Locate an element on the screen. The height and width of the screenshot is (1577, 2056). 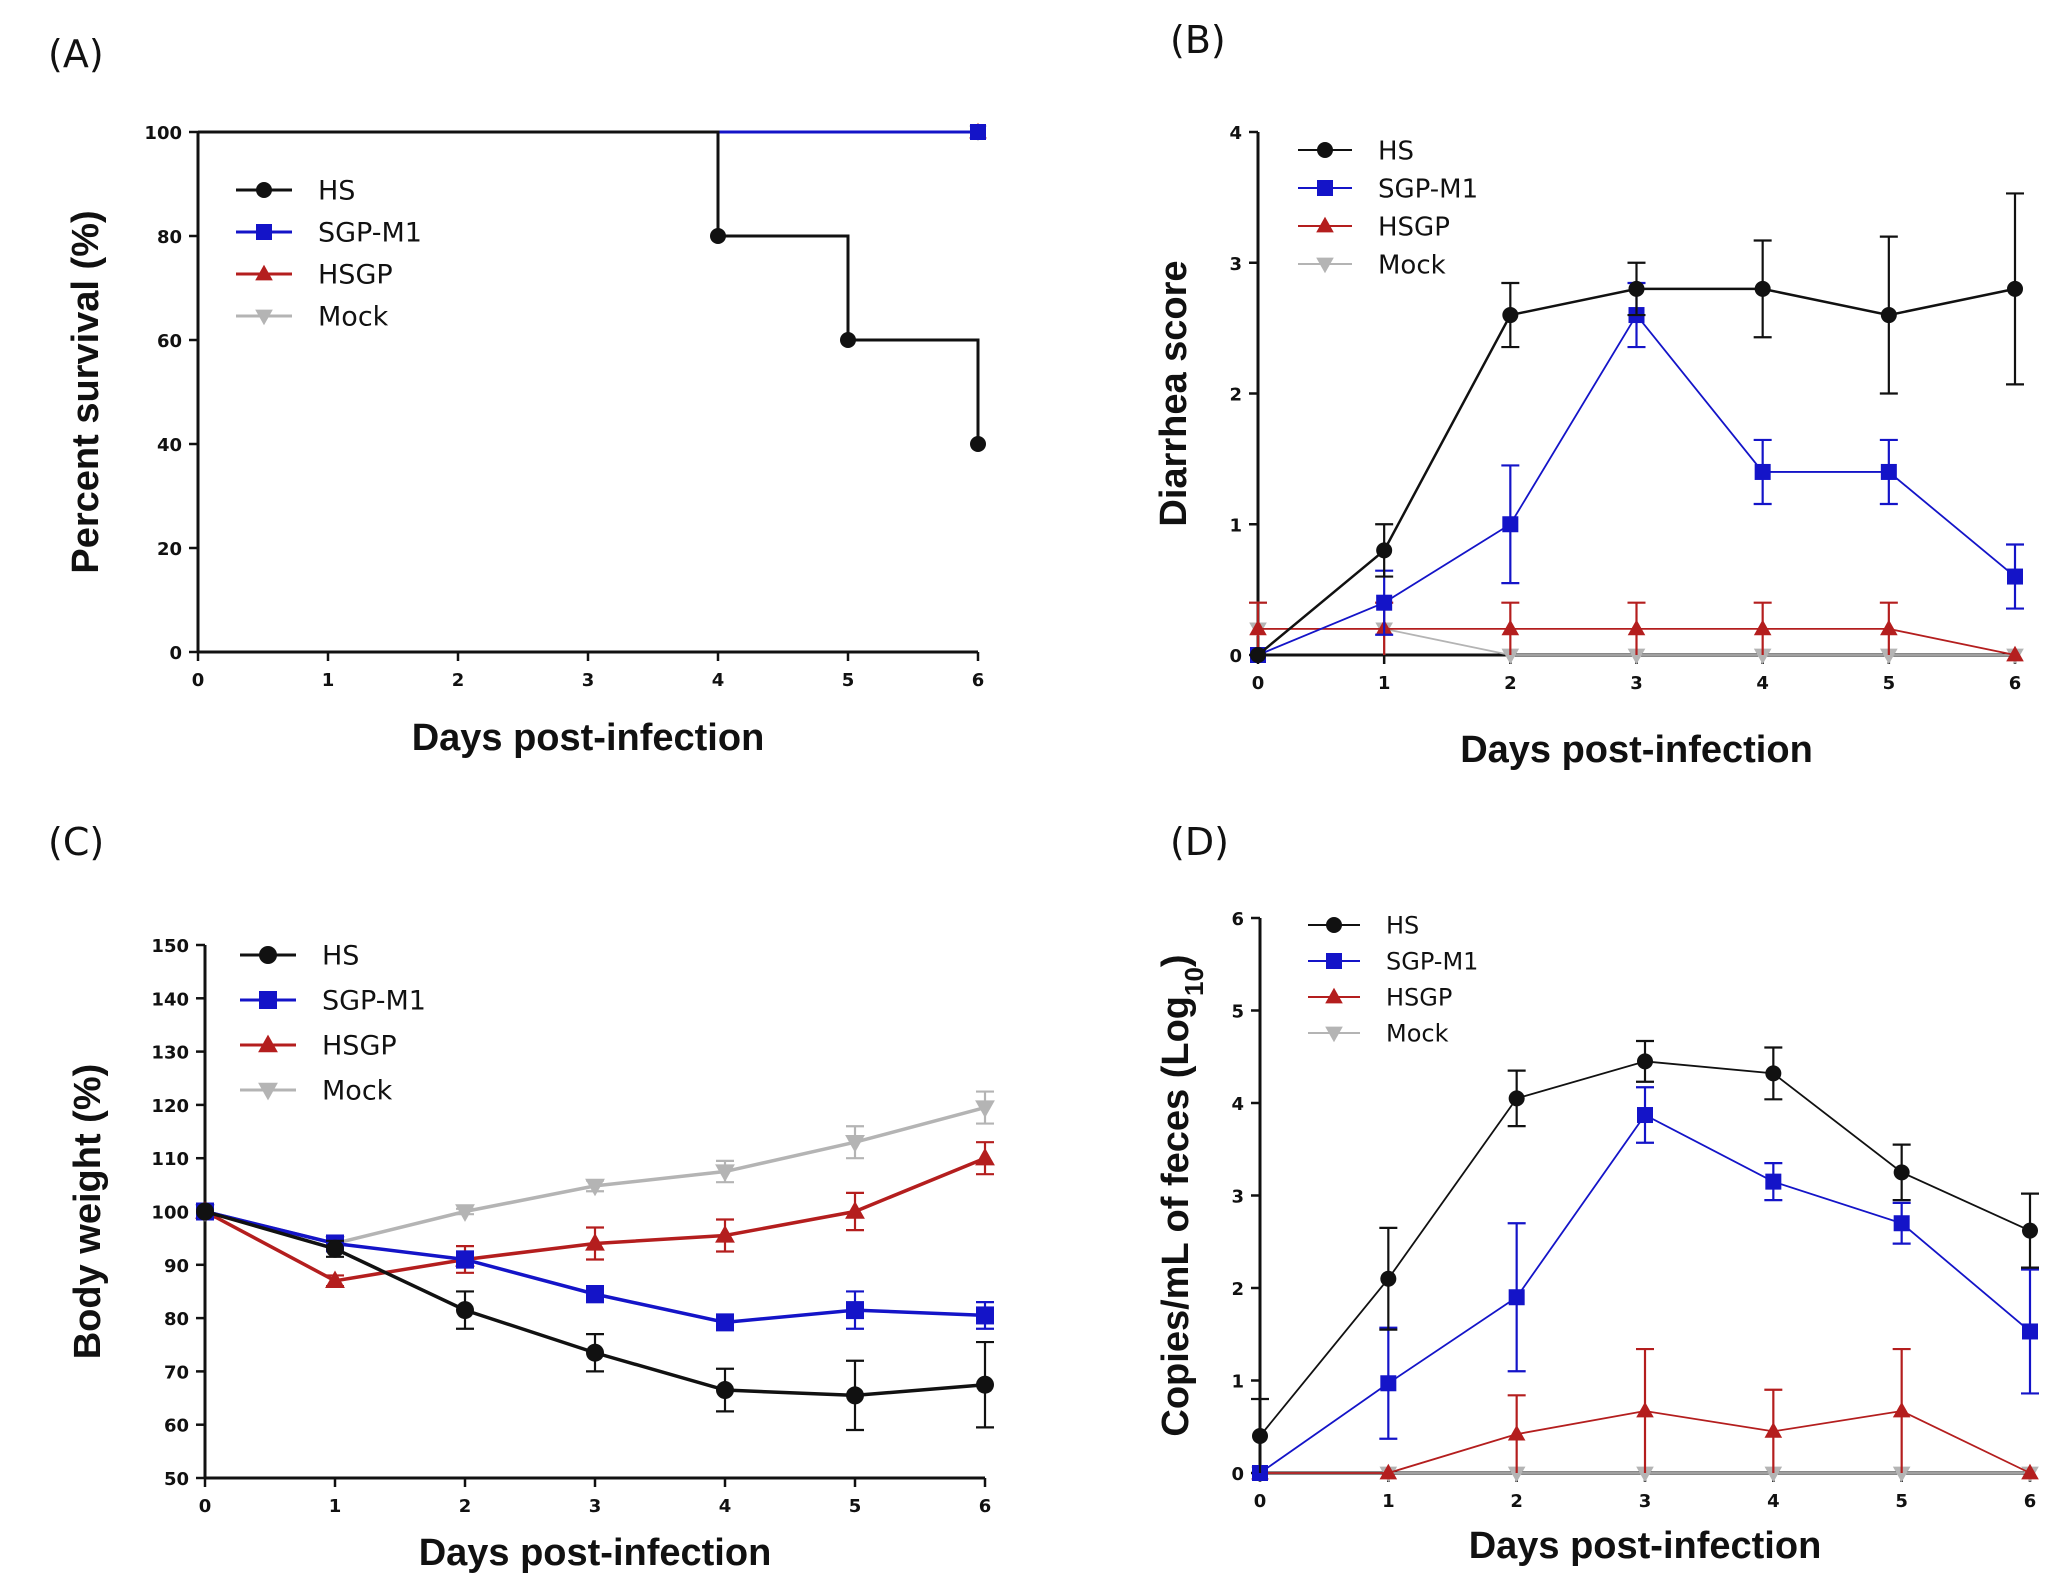
x-tick-label: 2 is located at coordinates (1510, 683).